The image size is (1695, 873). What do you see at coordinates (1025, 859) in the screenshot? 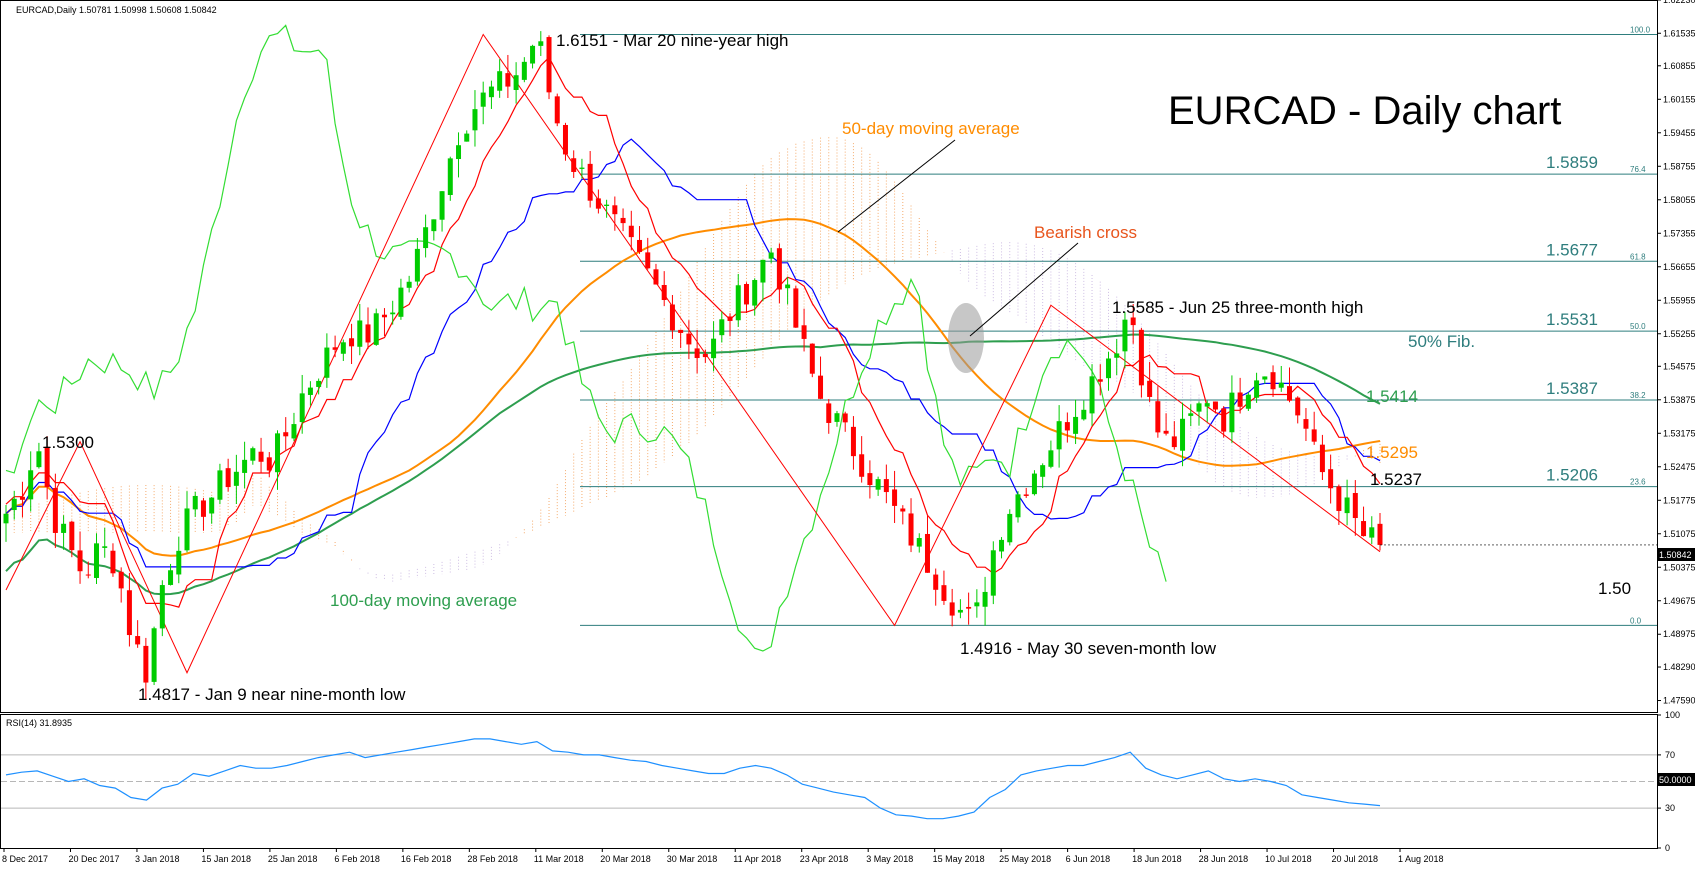
I see `x-tick-label: 25 May 2018` at bounding box center [1025, 859].